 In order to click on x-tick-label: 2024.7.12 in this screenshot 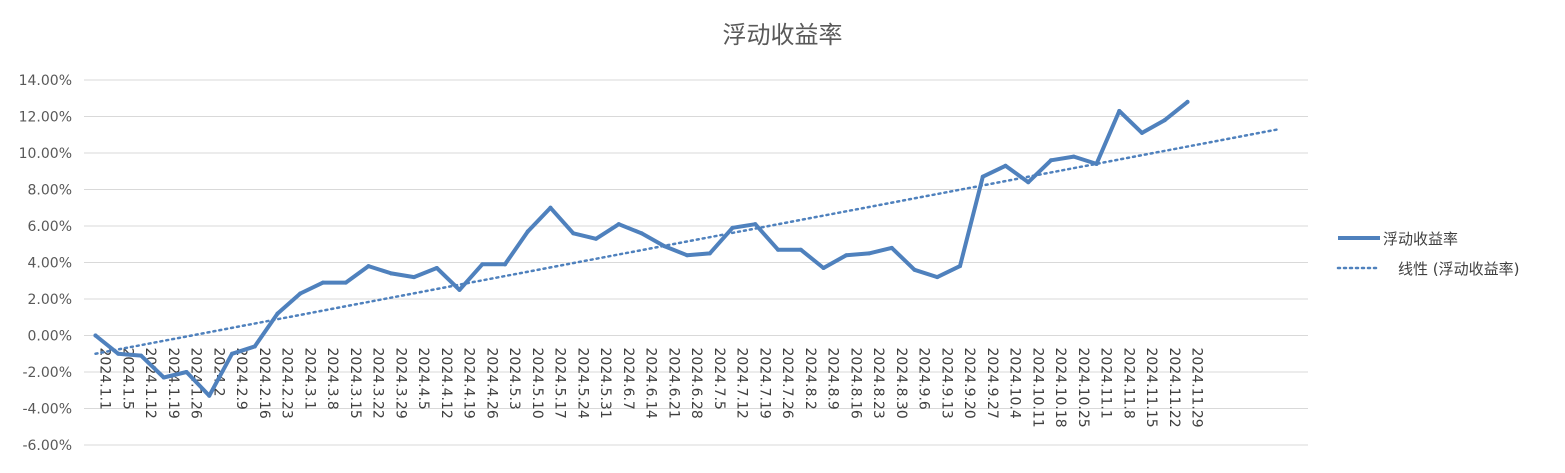, I will do `click(742, 383)`.